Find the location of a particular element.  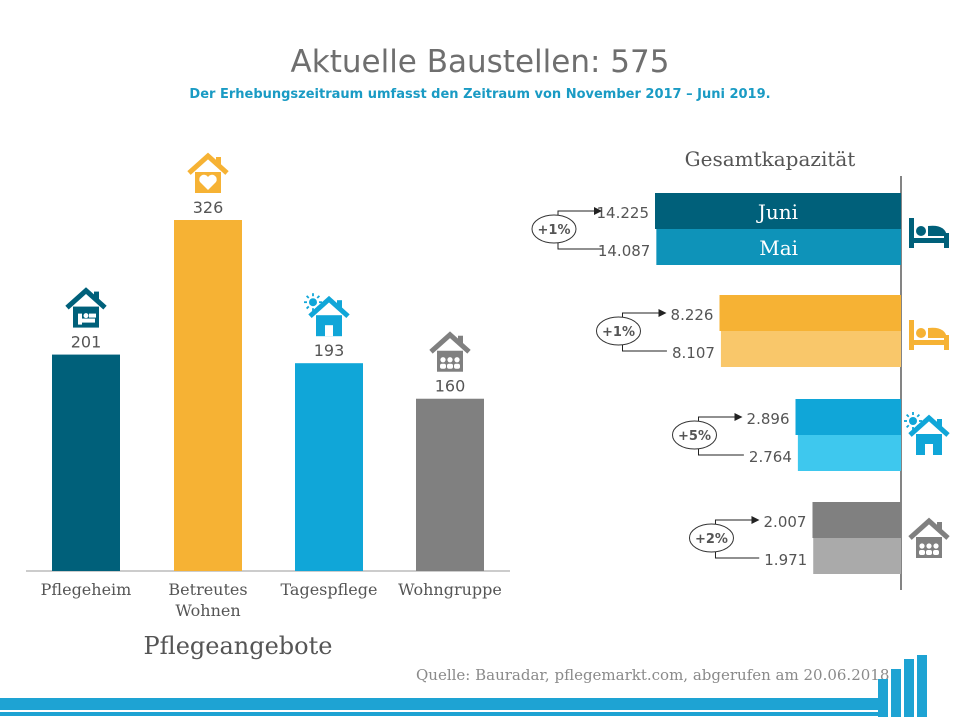

bar-value-label: 326 is located at coordinates (208, 207).